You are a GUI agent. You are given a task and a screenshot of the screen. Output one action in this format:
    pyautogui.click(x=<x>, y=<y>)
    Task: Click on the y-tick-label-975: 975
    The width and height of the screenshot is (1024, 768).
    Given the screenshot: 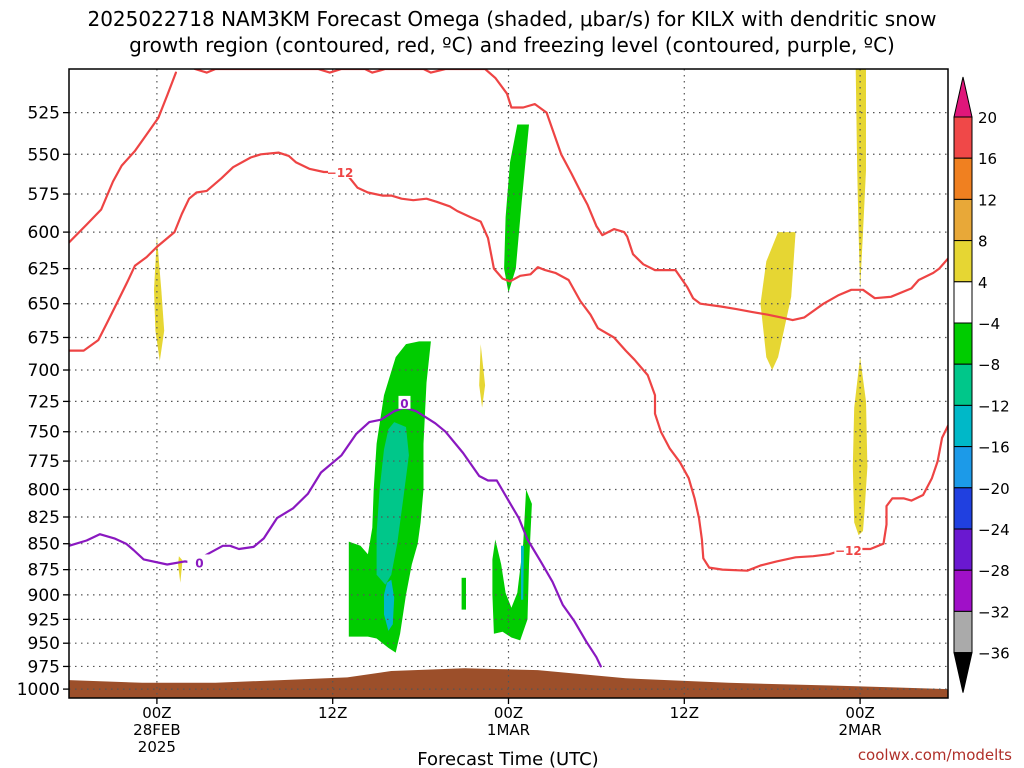 What is the action you would take?
    pyautogui.click(x=44, y=667)
    